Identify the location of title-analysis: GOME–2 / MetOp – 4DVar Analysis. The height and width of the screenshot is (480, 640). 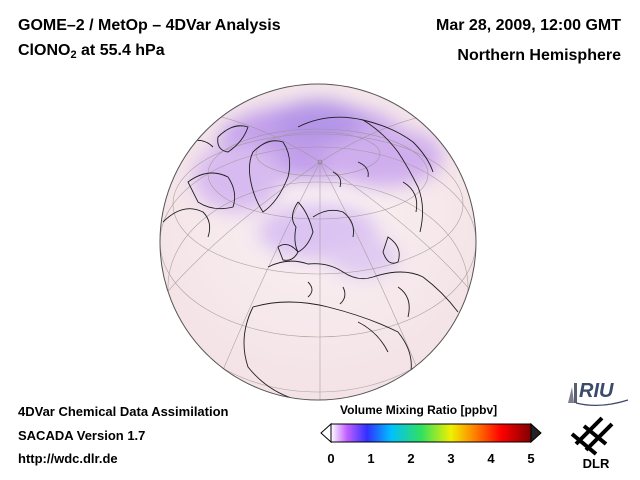
(149, 25).